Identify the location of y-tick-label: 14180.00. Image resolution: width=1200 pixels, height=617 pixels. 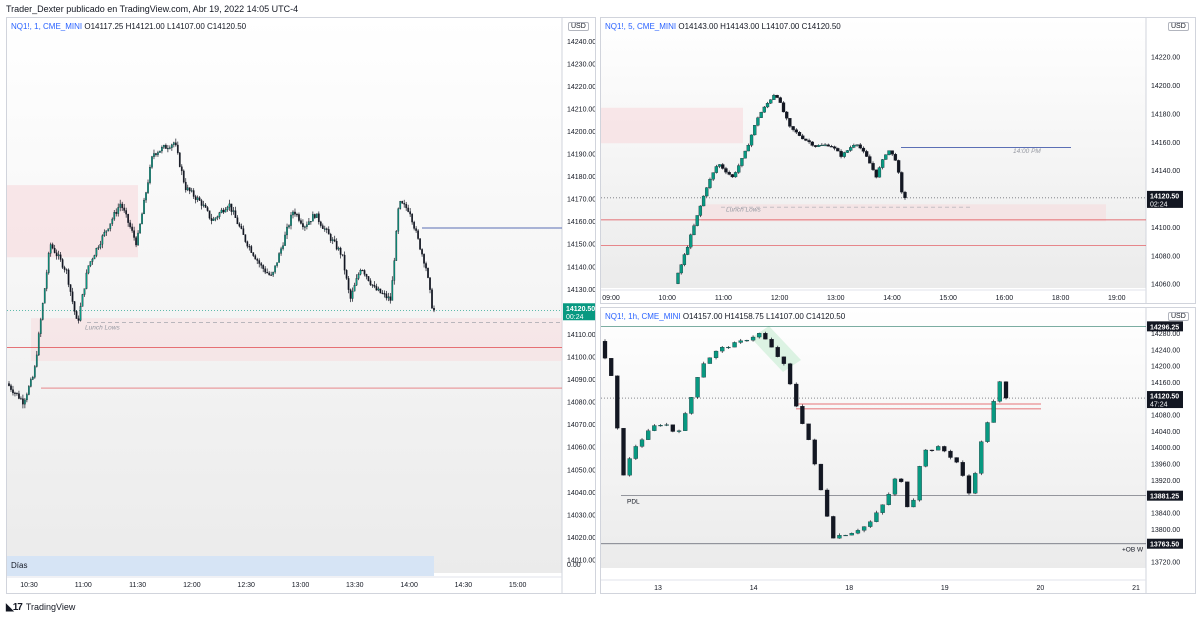
(1165, 114).